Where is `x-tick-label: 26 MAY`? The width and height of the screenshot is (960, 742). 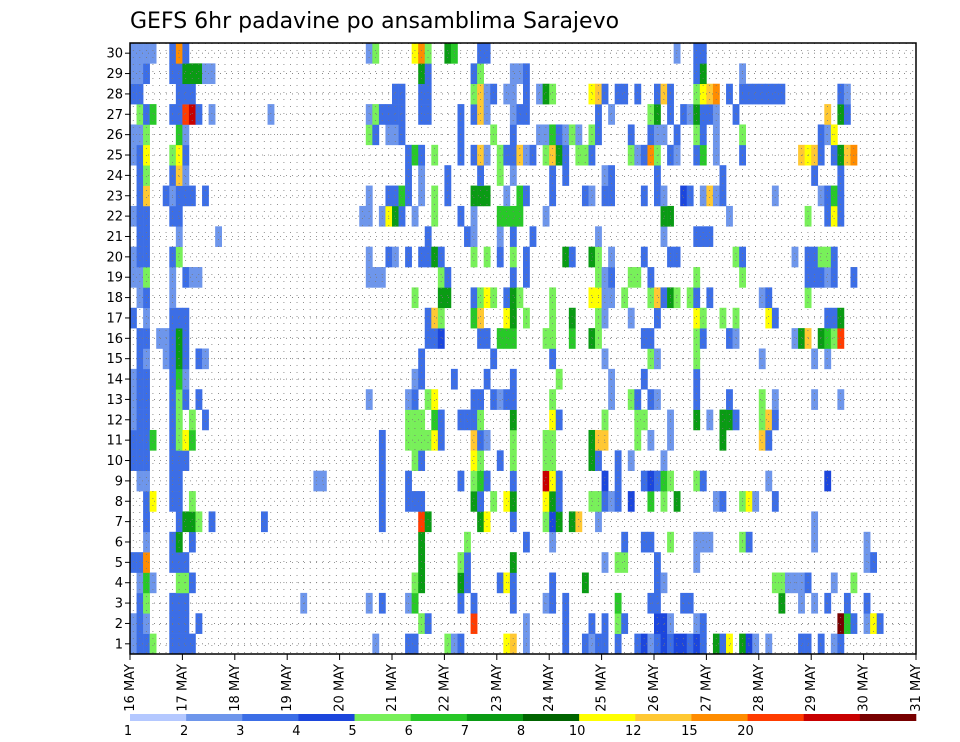
x-tick-label: 26 MAY is located at coordinates (654, 688).